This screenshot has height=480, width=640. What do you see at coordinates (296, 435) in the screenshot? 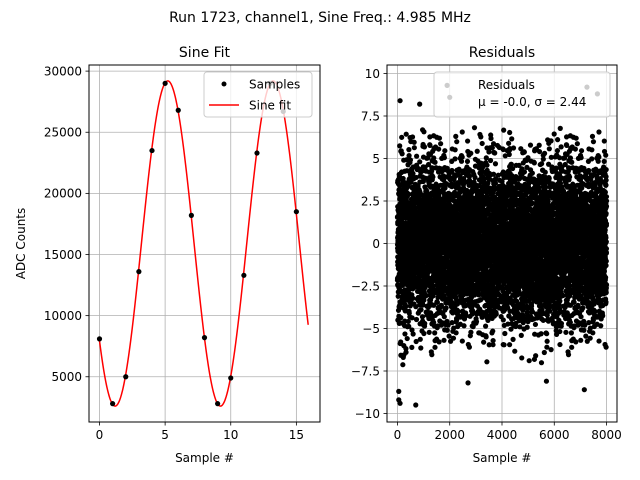
I see `x-tick-label: 15` at bounding box center [296, 435].